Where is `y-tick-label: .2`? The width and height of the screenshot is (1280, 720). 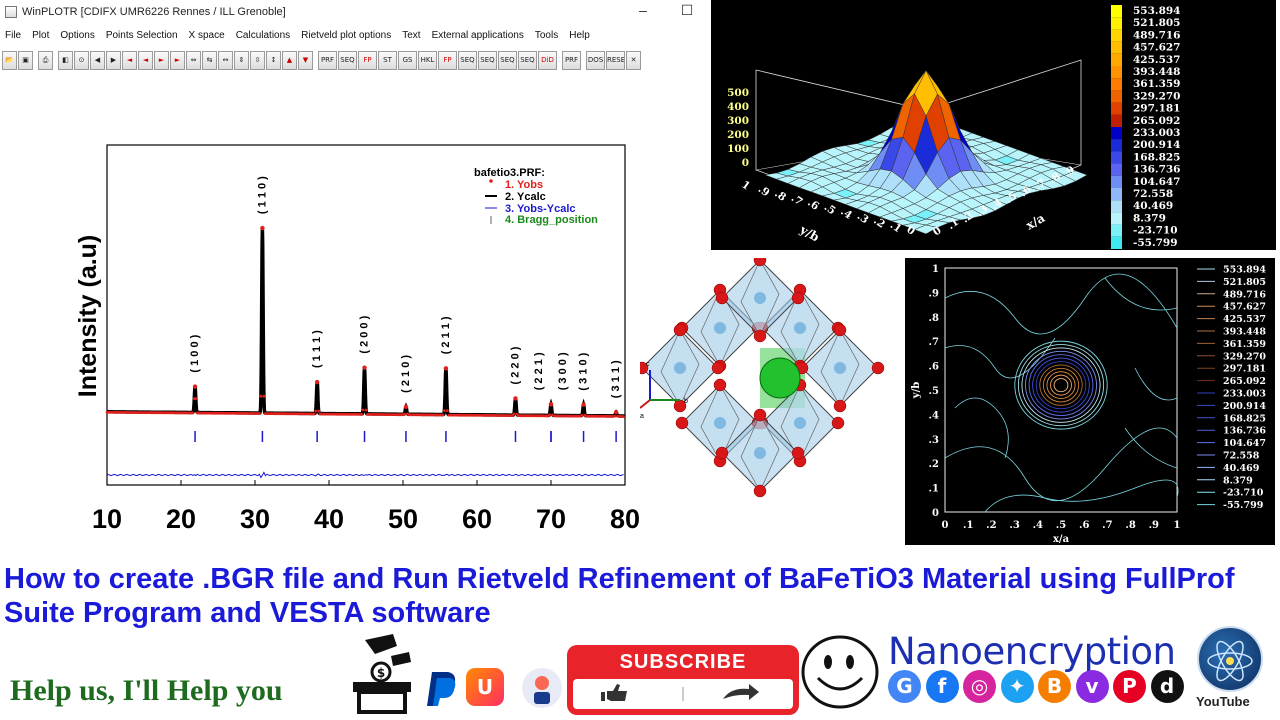 y-tick-label: .2 is located at coordinates (934, 464).